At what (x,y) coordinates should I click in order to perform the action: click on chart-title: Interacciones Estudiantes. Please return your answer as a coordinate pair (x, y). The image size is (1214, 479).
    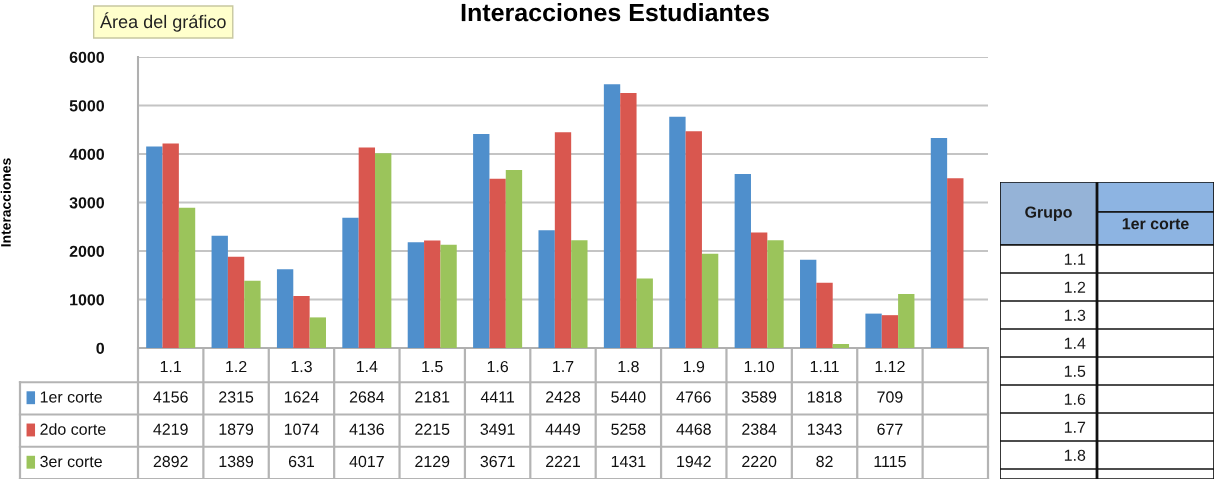
    Looking at the image, I should click on (615, 12).